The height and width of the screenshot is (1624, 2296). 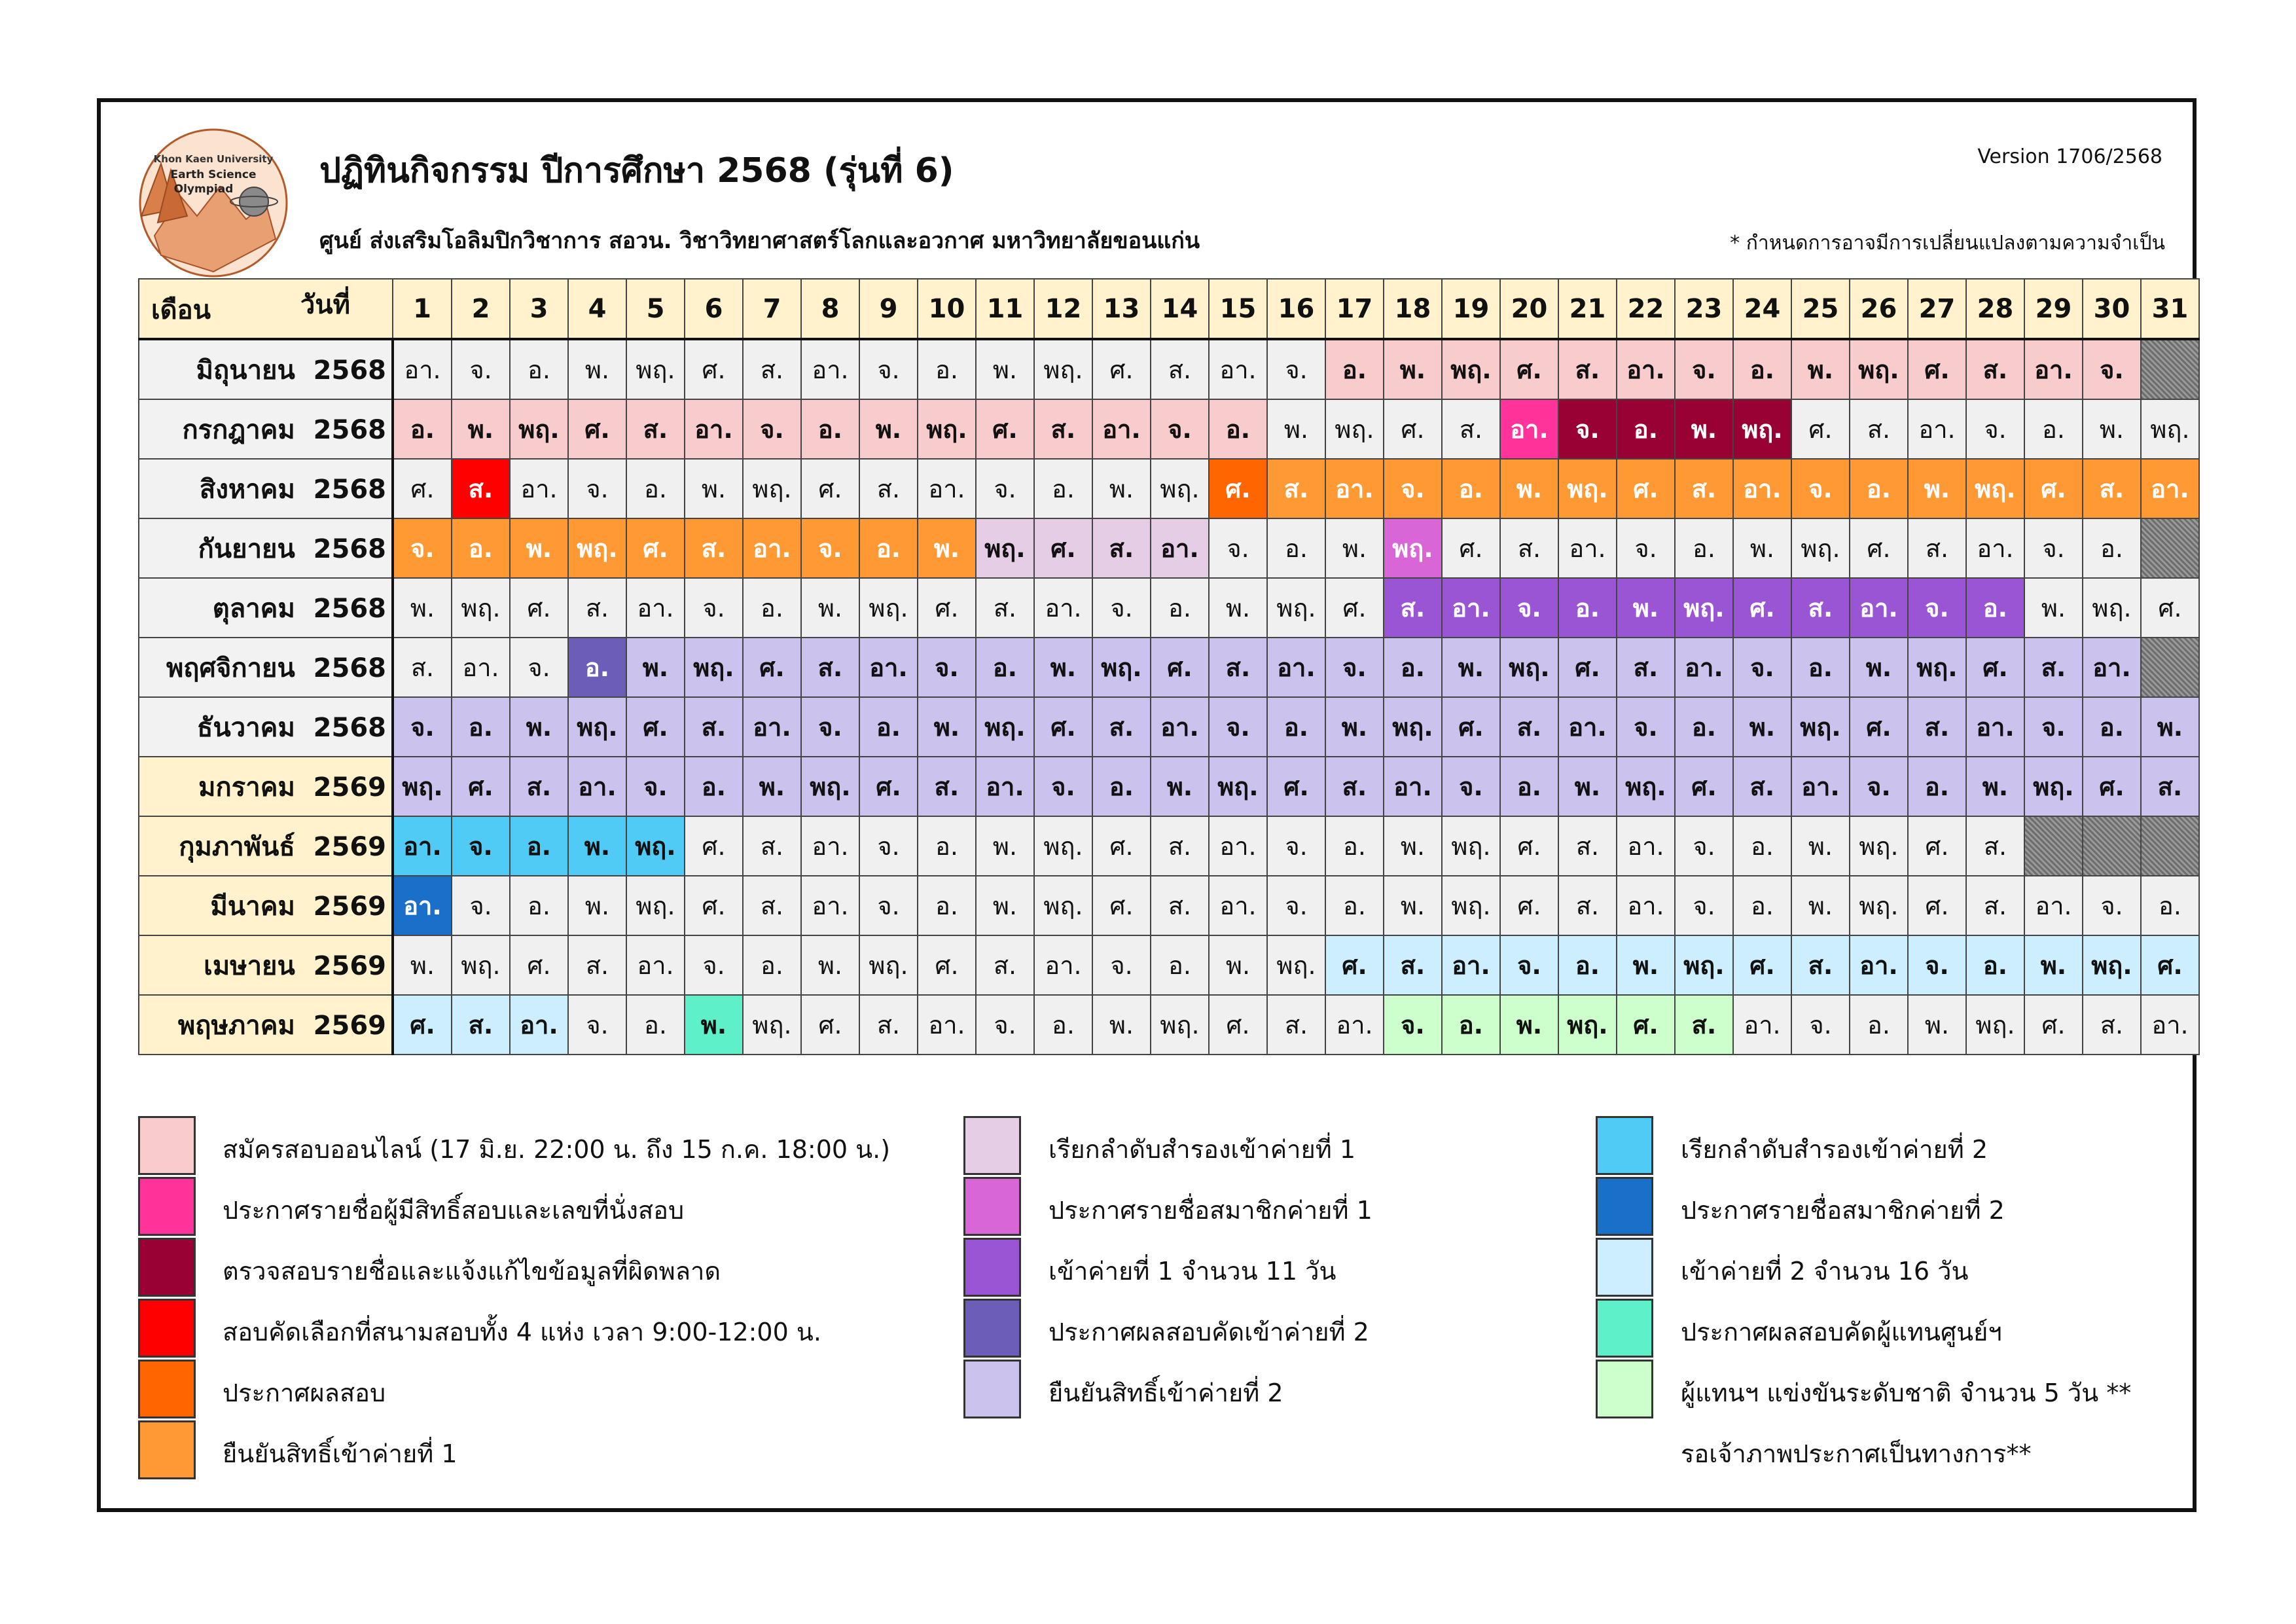 I want to click on month-label: เมษายน 2569, so click(x=266, y=965).